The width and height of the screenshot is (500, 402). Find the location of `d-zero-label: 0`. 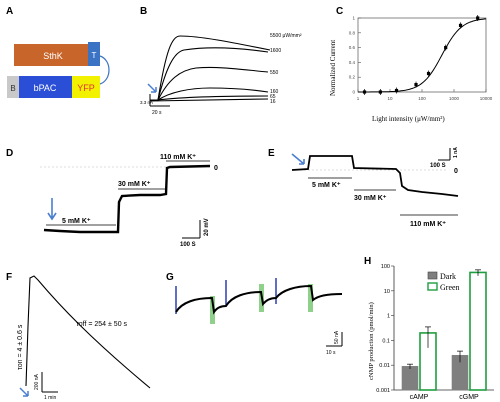

d-zero-label: 0 is located at coordinates (216, 168).